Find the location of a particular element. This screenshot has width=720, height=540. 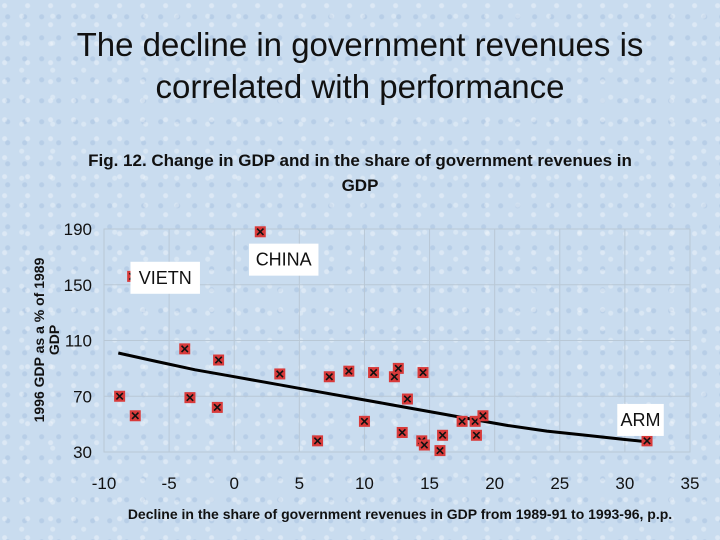

annotation-1: VIETN is located at coordinates (165, 277).